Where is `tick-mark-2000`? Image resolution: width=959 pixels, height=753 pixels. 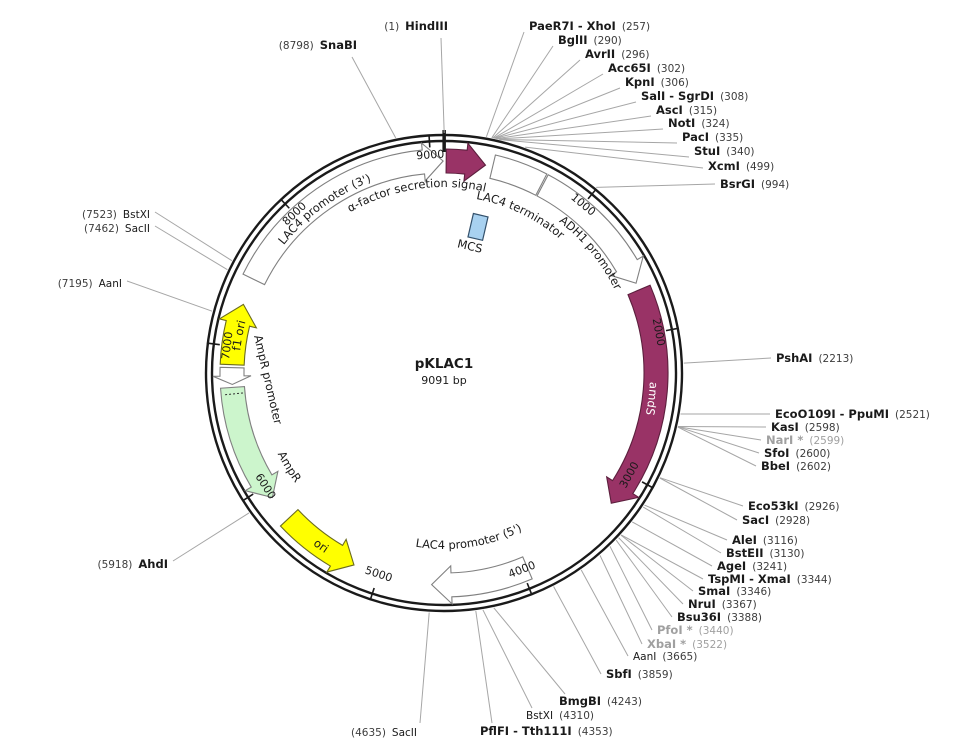
tick-mark-2000 is located at coordinates (672, 329).